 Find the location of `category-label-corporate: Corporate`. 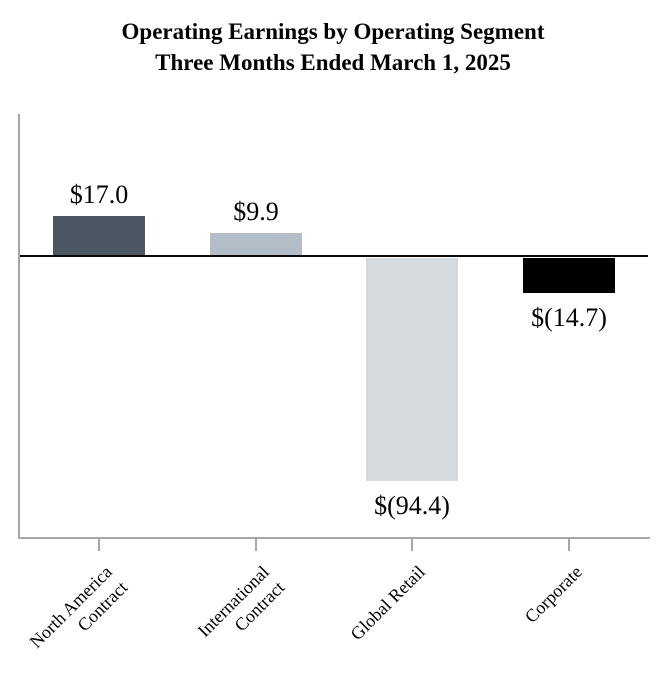

category-label-corporate: Corporate is located at coordinates (519, 629).